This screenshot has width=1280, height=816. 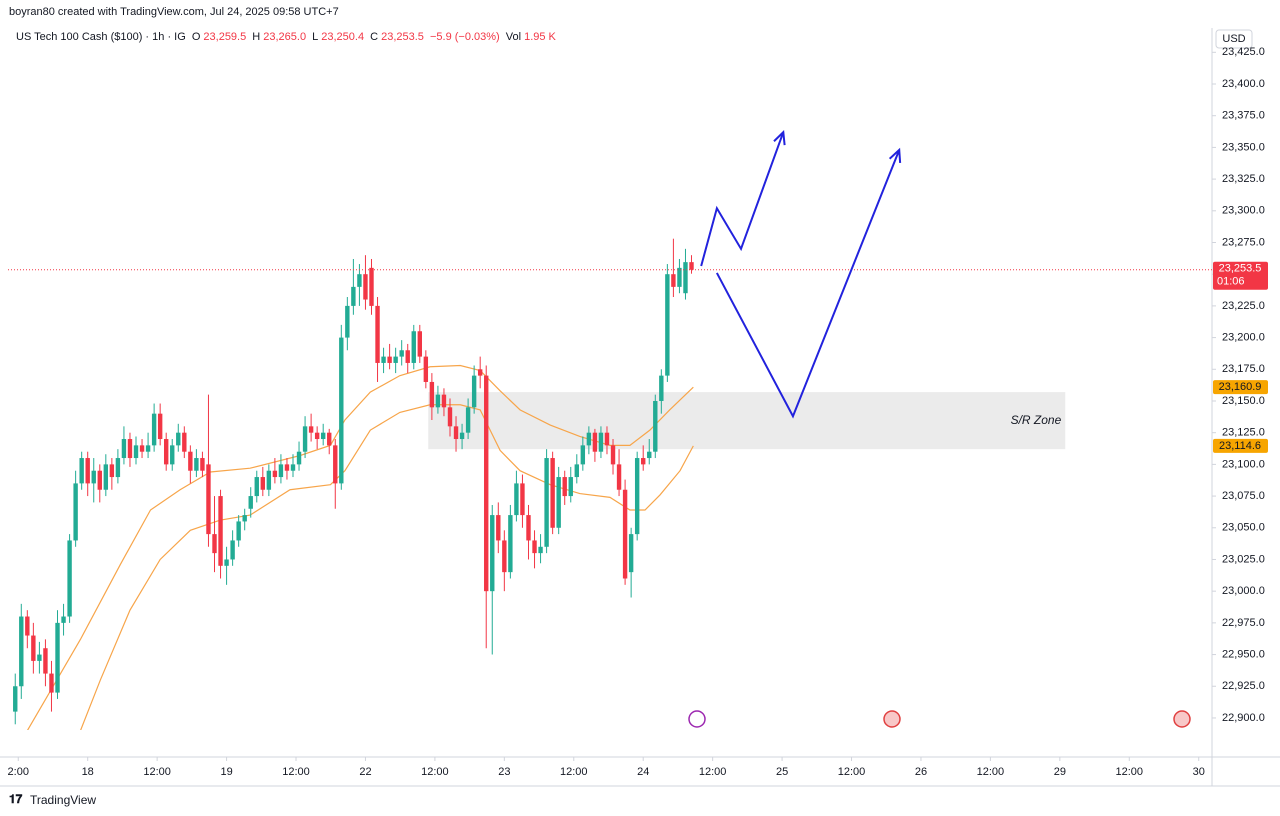 What do you see at coordinates (1036, 420) in the screenshot?
I see `zone-label: S/R Zone` at bounding box center [1036, 420].